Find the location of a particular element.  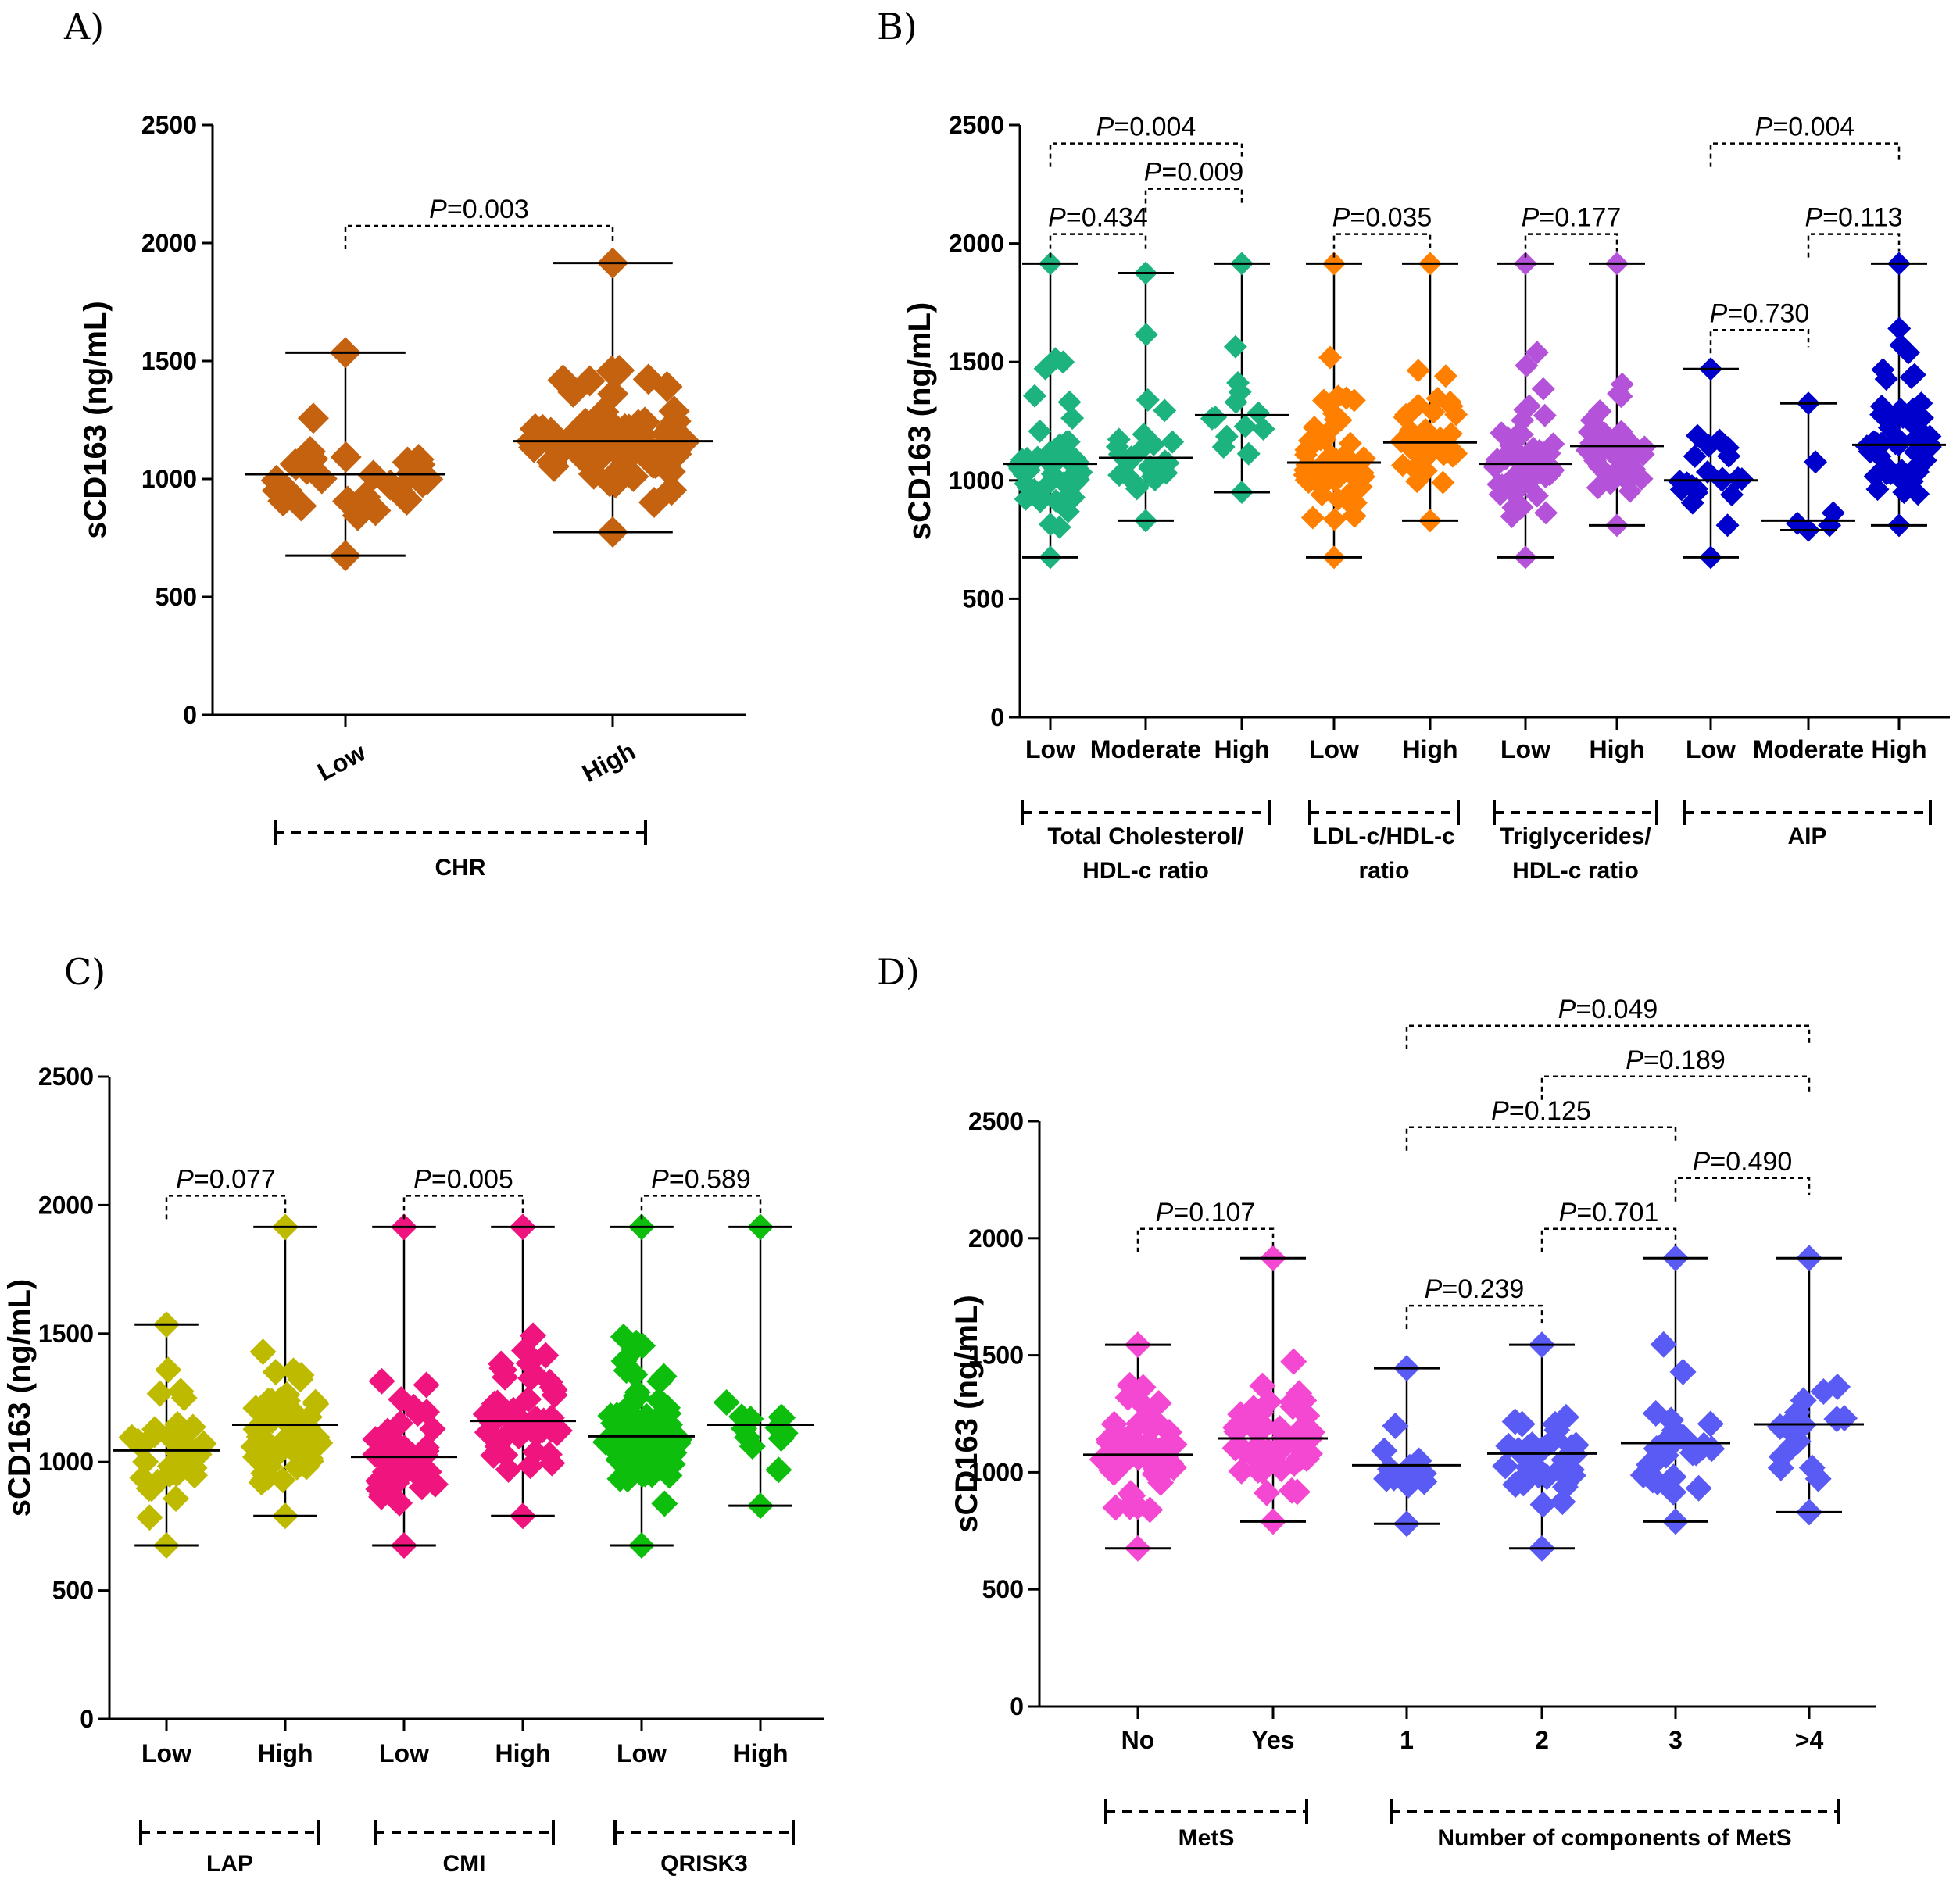

p-value-label: P=0.434 is located at coordinates (1098, 218).